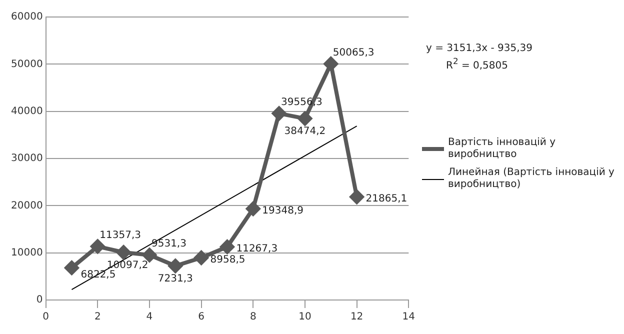 The image size is (624, 334). Describe the element at coordinates (502, 149) in the screenshot. I see `legend-label: Вартість інновацій у виробництво` at that location.